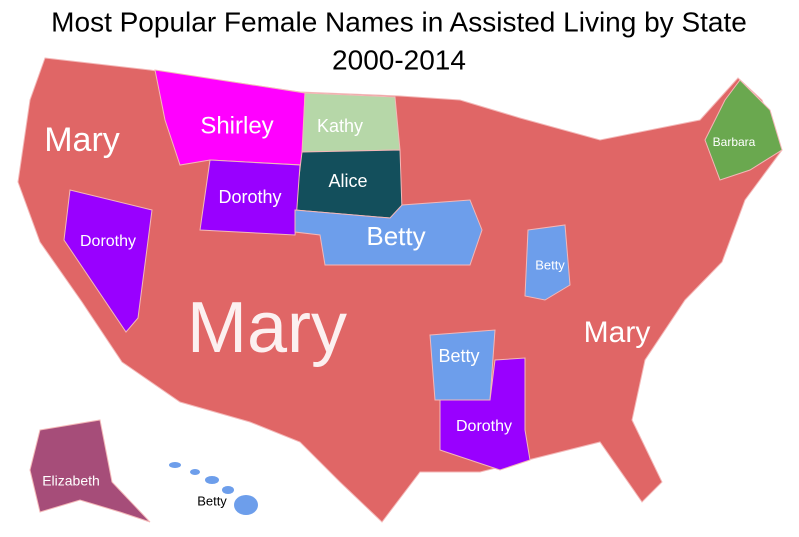 The image size is (799, 537). Describe the element at coordinates (108, 261) in the screenshot. I see `nevada` at that location.